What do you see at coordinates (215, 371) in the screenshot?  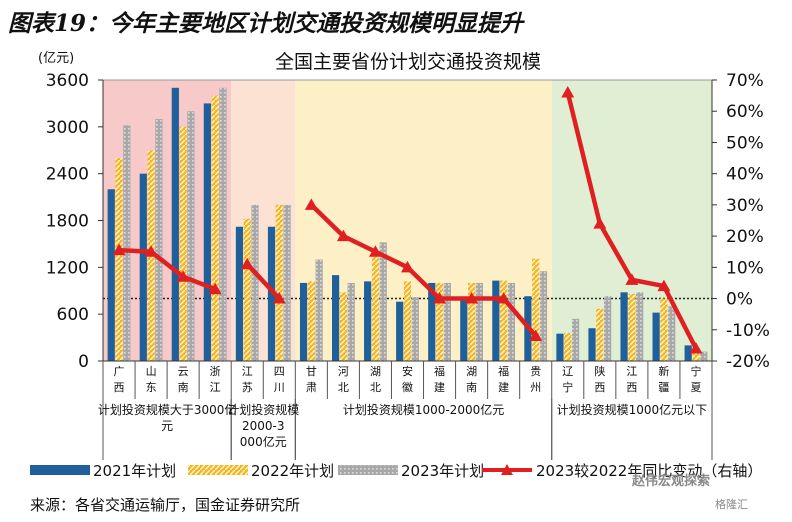 I see `category-label-1: 浙` at bounding box center [215, 371].